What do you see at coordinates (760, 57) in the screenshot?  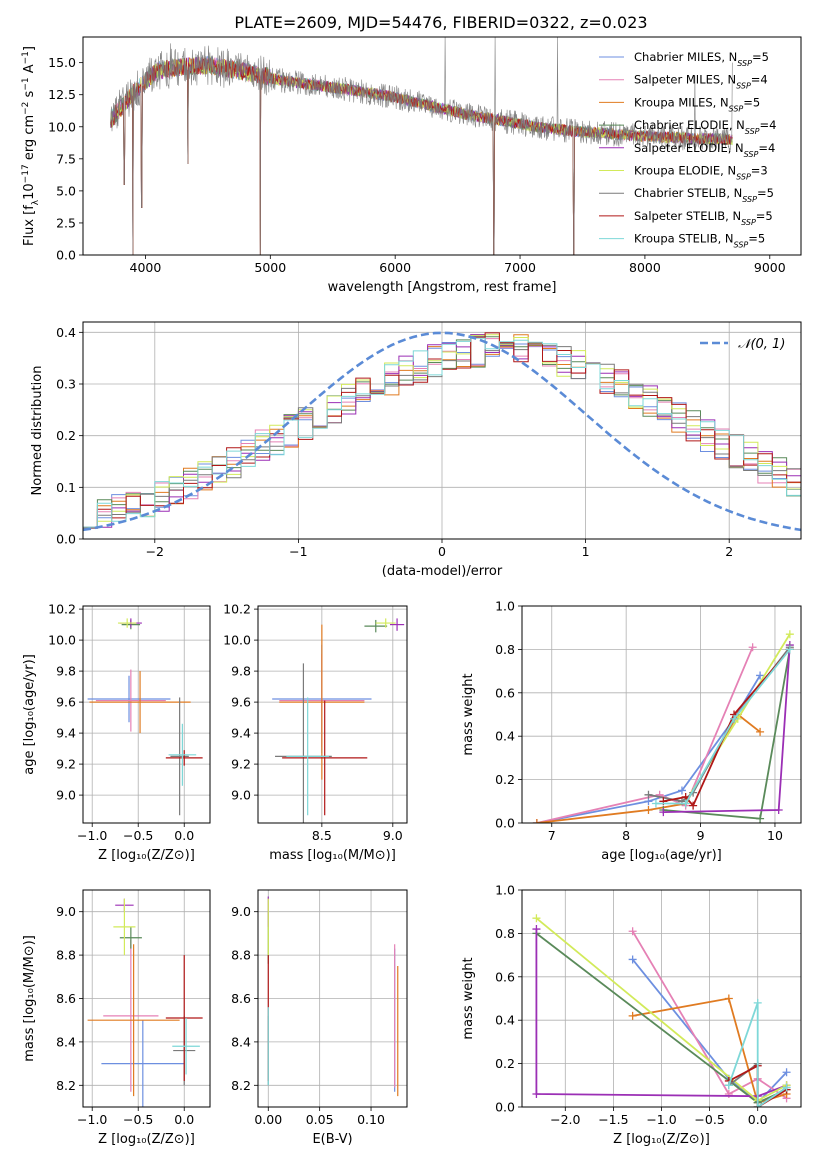 I see `legend-nssp: =5` at bounding box center [760, 57].